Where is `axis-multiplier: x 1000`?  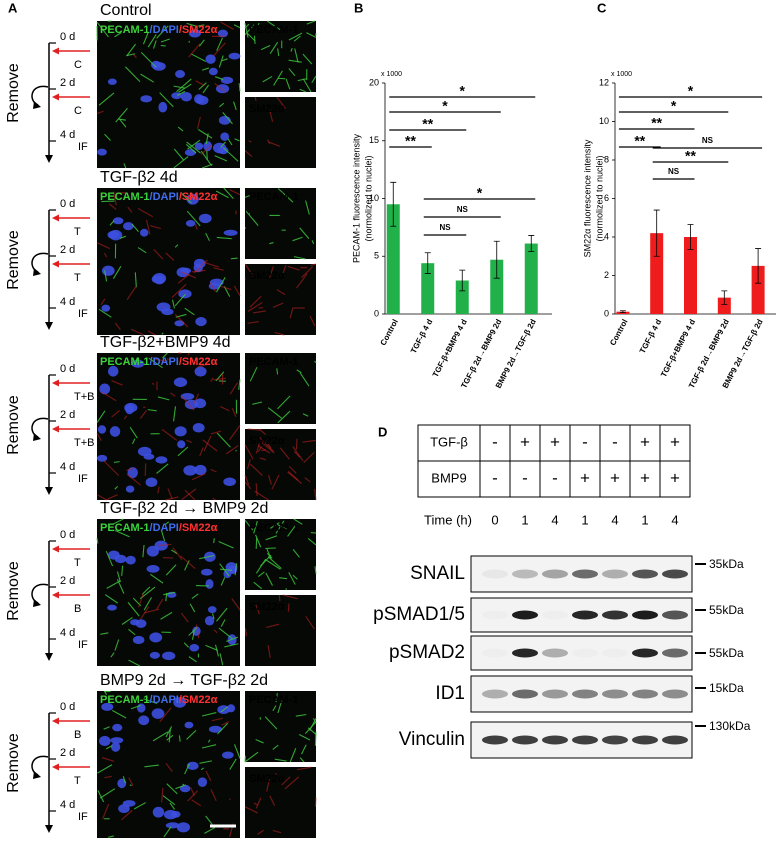
axis-multiplier: x 1000 is located at coordinates (391, 74).